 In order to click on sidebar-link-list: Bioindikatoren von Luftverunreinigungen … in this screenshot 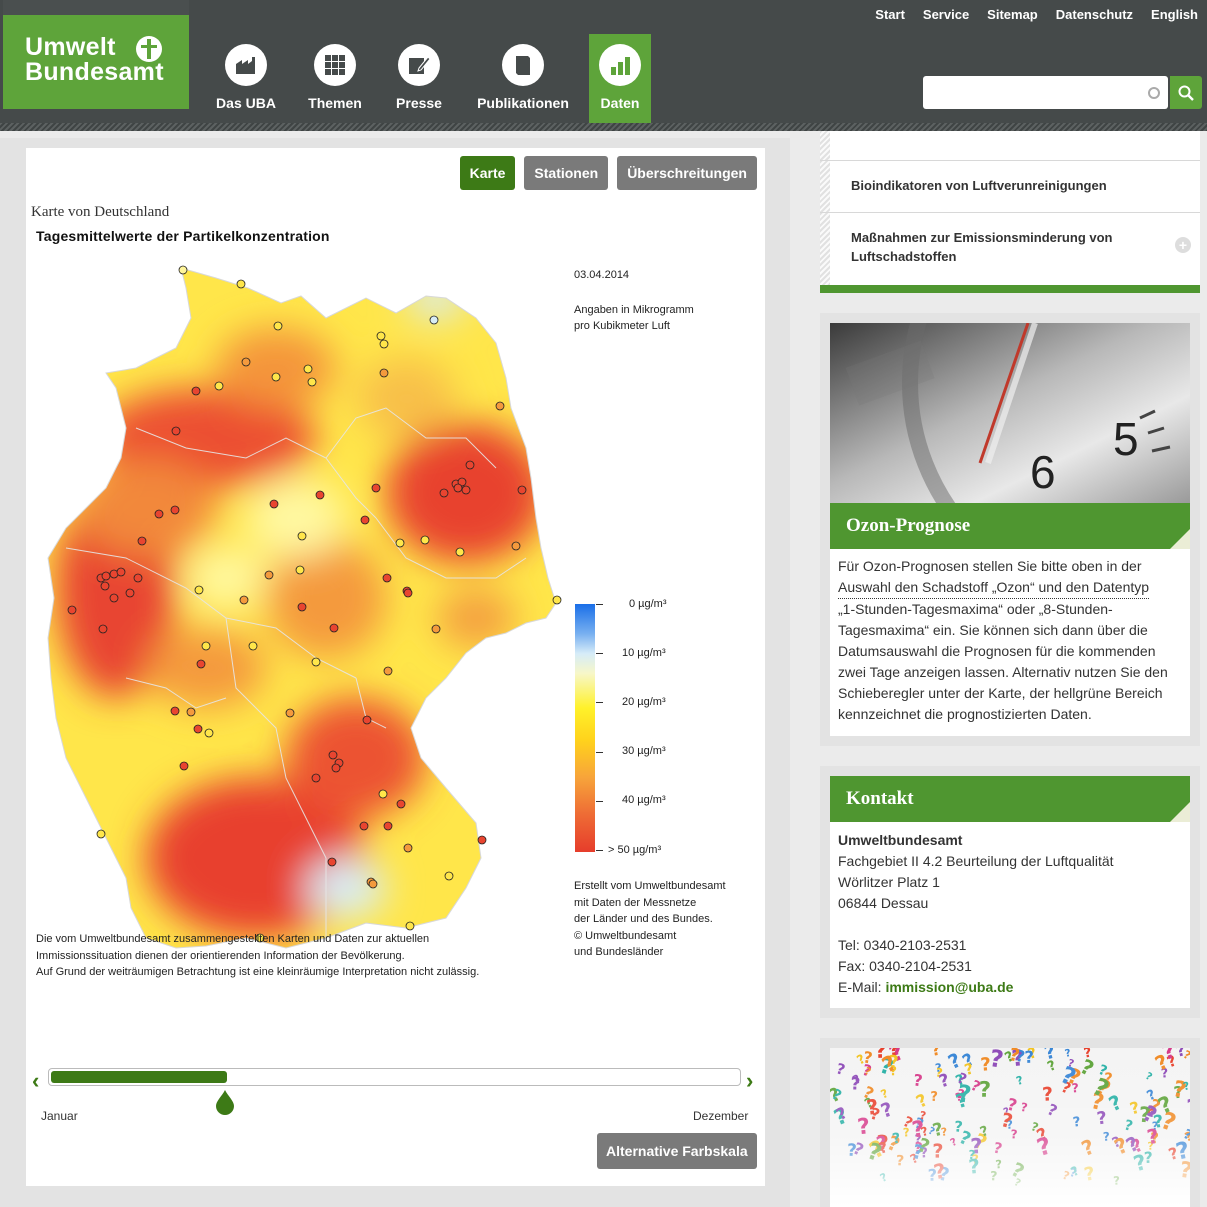, I will do `click(1010, 212)`.